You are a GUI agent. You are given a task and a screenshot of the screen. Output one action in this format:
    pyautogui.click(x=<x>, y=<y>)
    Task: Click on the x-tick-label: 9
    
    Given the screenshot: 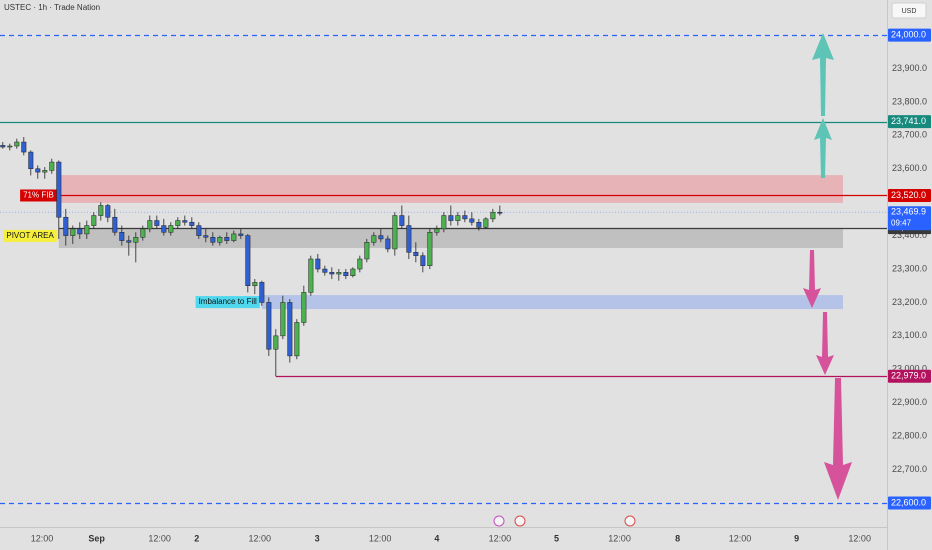 What is the action you would take?
    pyautogui.click(x=796, y=538)
    